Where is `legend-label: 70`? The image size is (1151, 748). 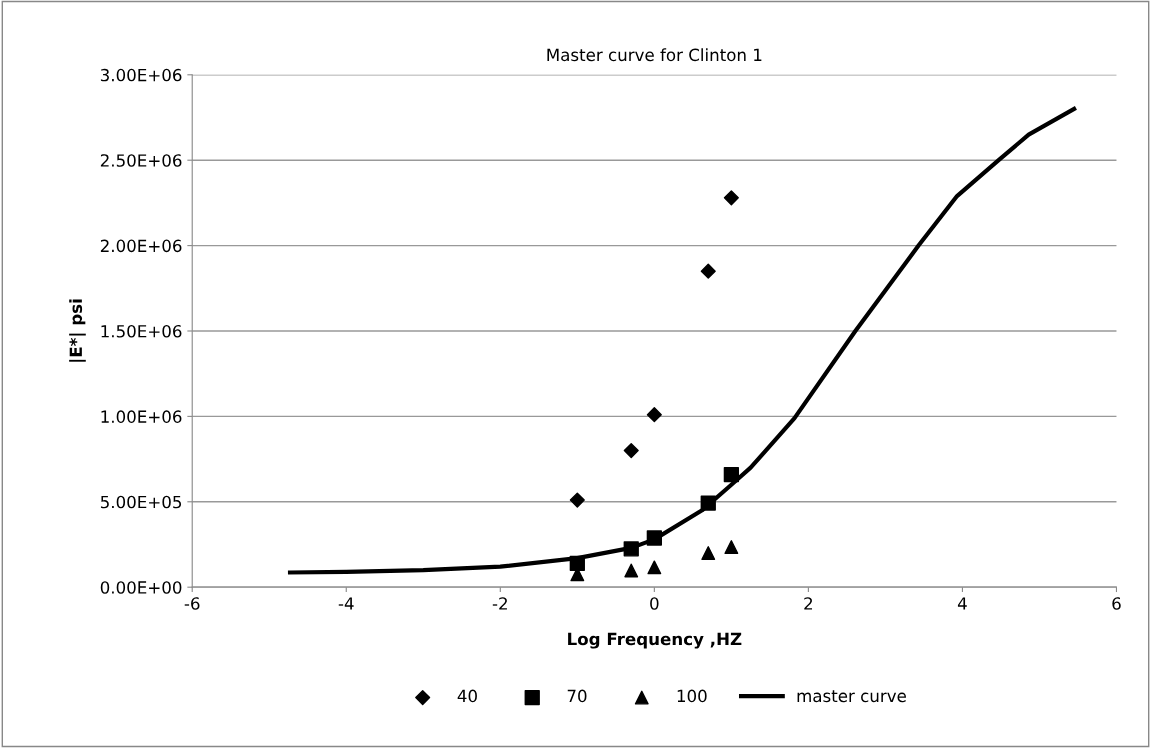 legend-label: 70 is located at coordinates (577, 696).